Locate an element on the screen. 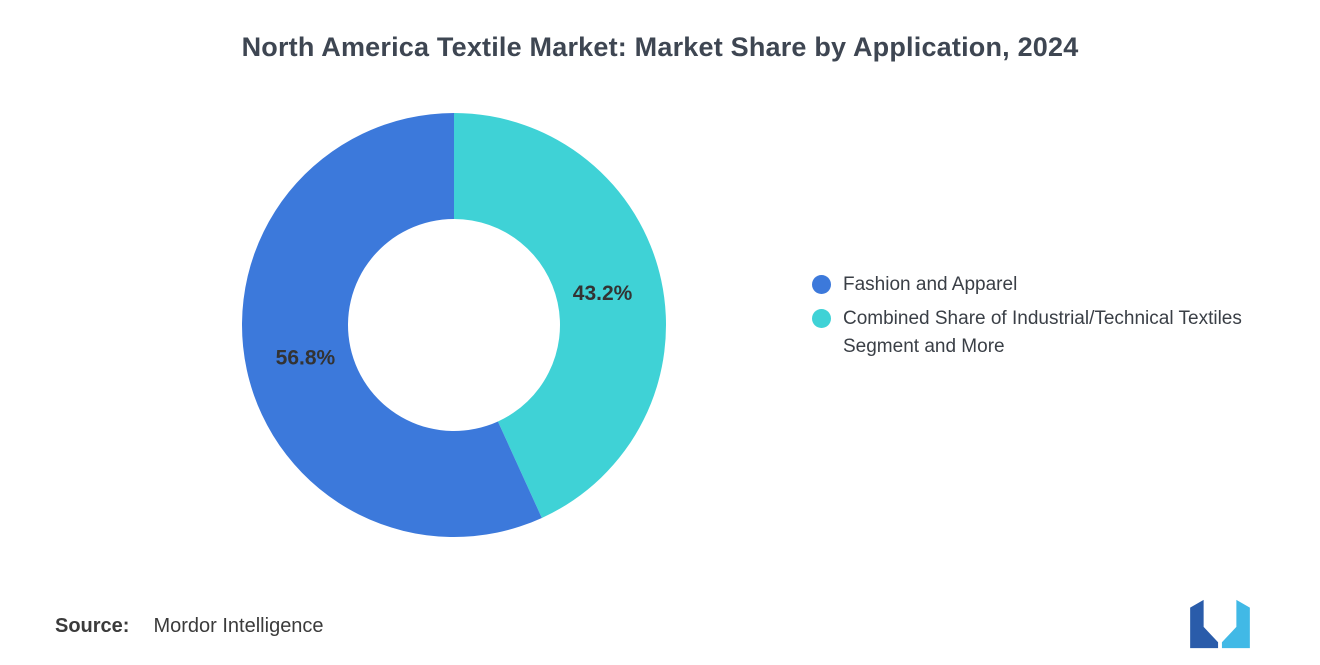 This screenshot has width=1320, height=665. legend-item-fashion: Fashion and Apparel is located at coordinates (1032, 285).